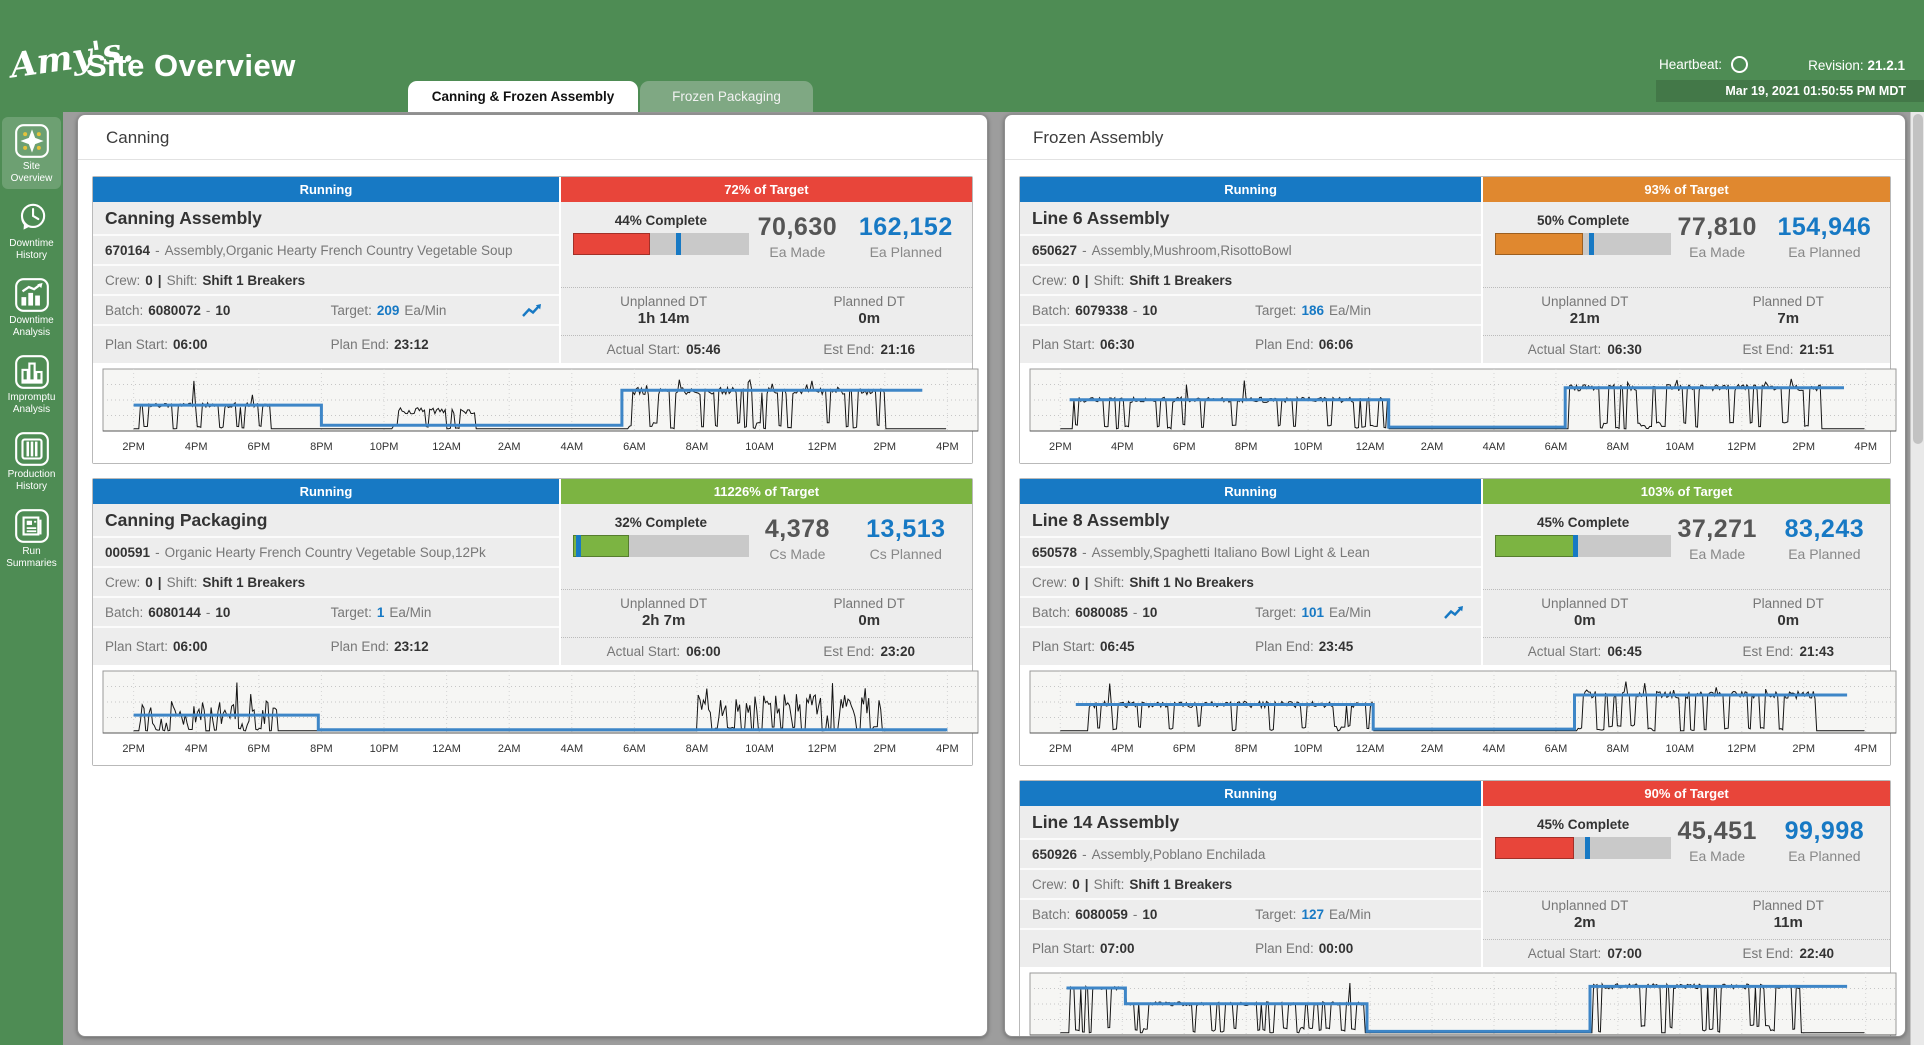 This screenshot has width=1924, height=1045. Describe the element at coordinates (1251, 311) in the screenshot. I see `batch-target-row: Batch: 6079338 - 10 Target: 186 Ea/Min` at that location.